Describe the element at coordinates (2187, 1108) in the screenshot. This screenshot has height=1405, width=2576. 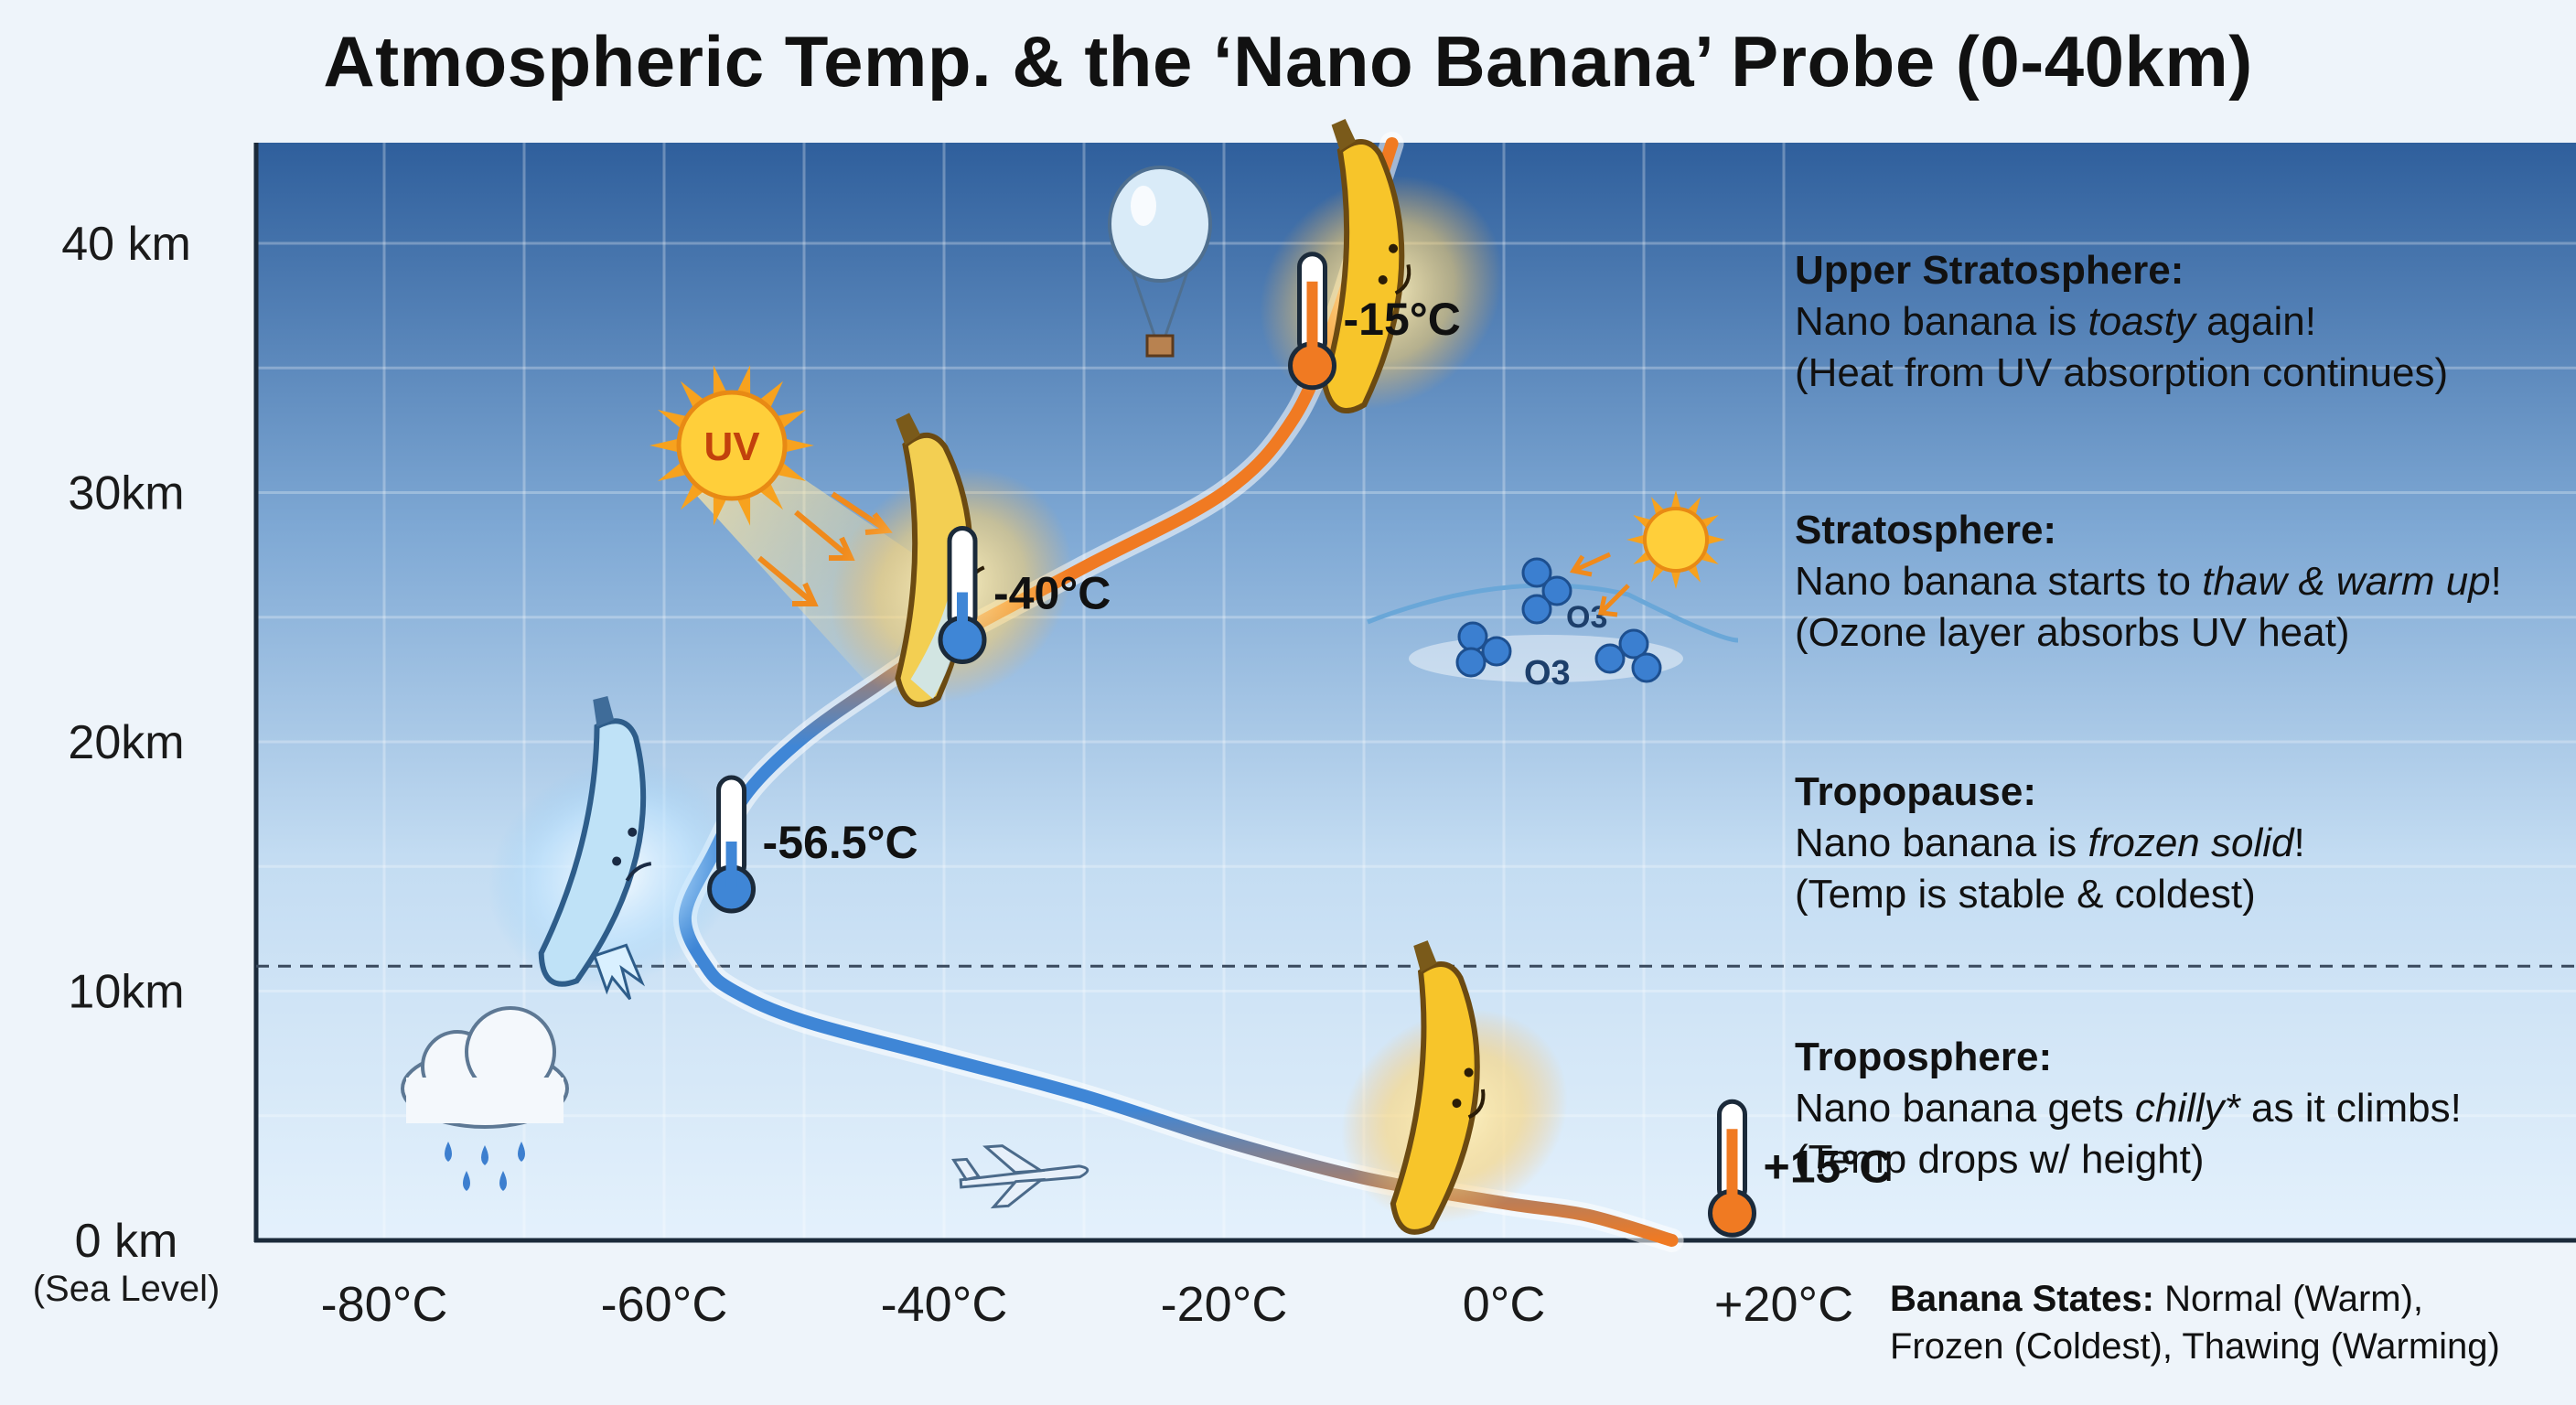
I see `layer-text-emphasis: chilly*` at that location.